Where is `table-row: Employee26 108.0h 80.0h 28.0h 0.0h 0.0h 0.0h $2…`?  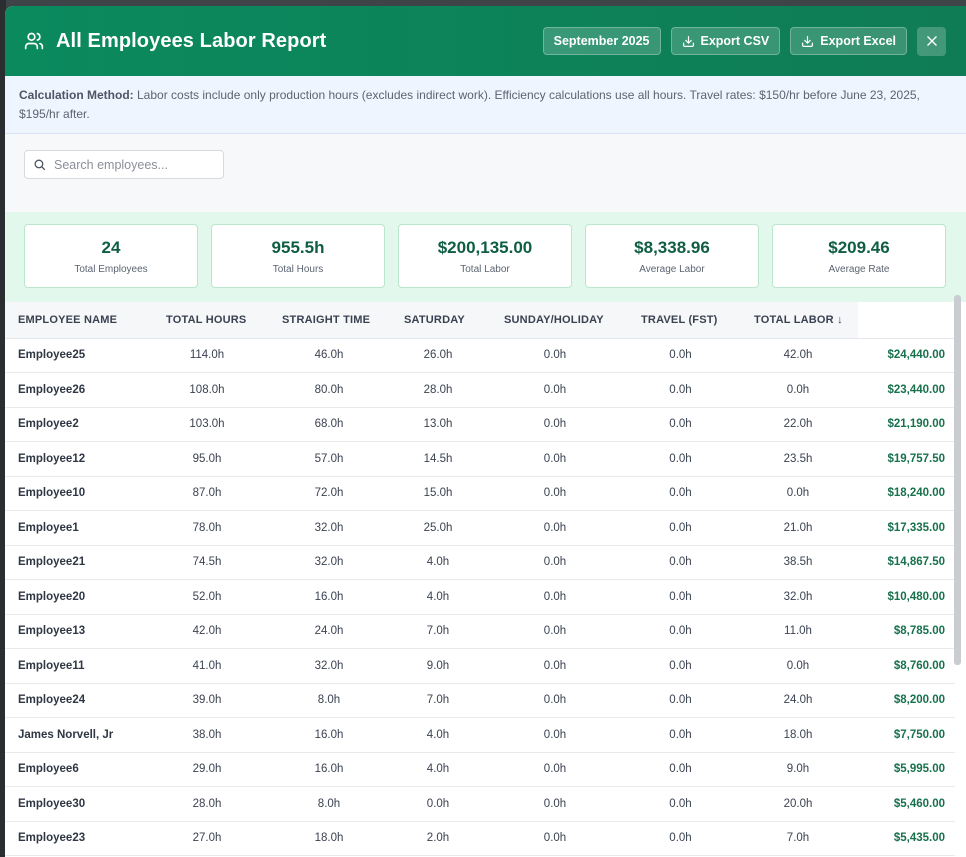 table-row: Employee26 108.0h 80.0h 28.0h 0.0h 0.0h 0.0h $2… is located at coordinates (480, 390).